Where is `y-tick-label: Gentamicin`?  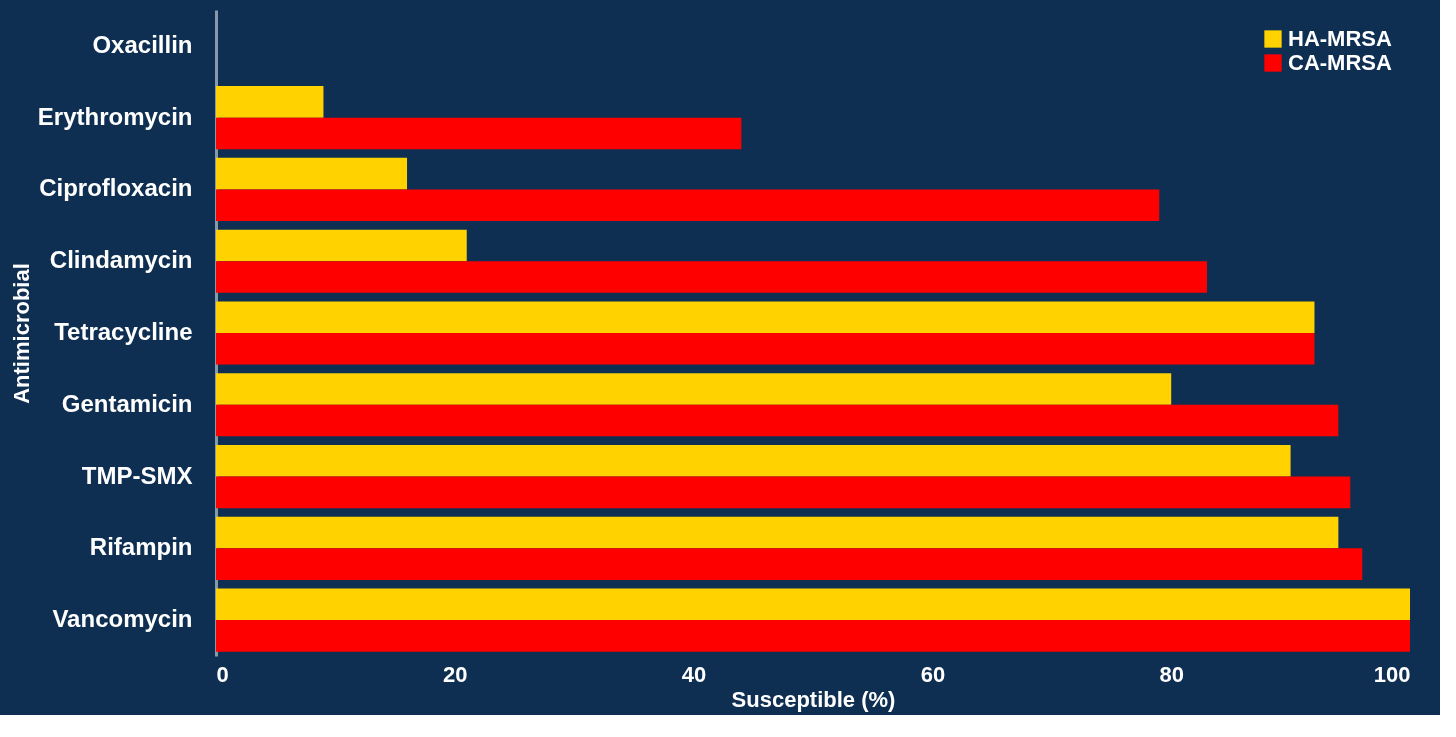 y-tick-label: Gentamicin is located at coordinates (127, 403).